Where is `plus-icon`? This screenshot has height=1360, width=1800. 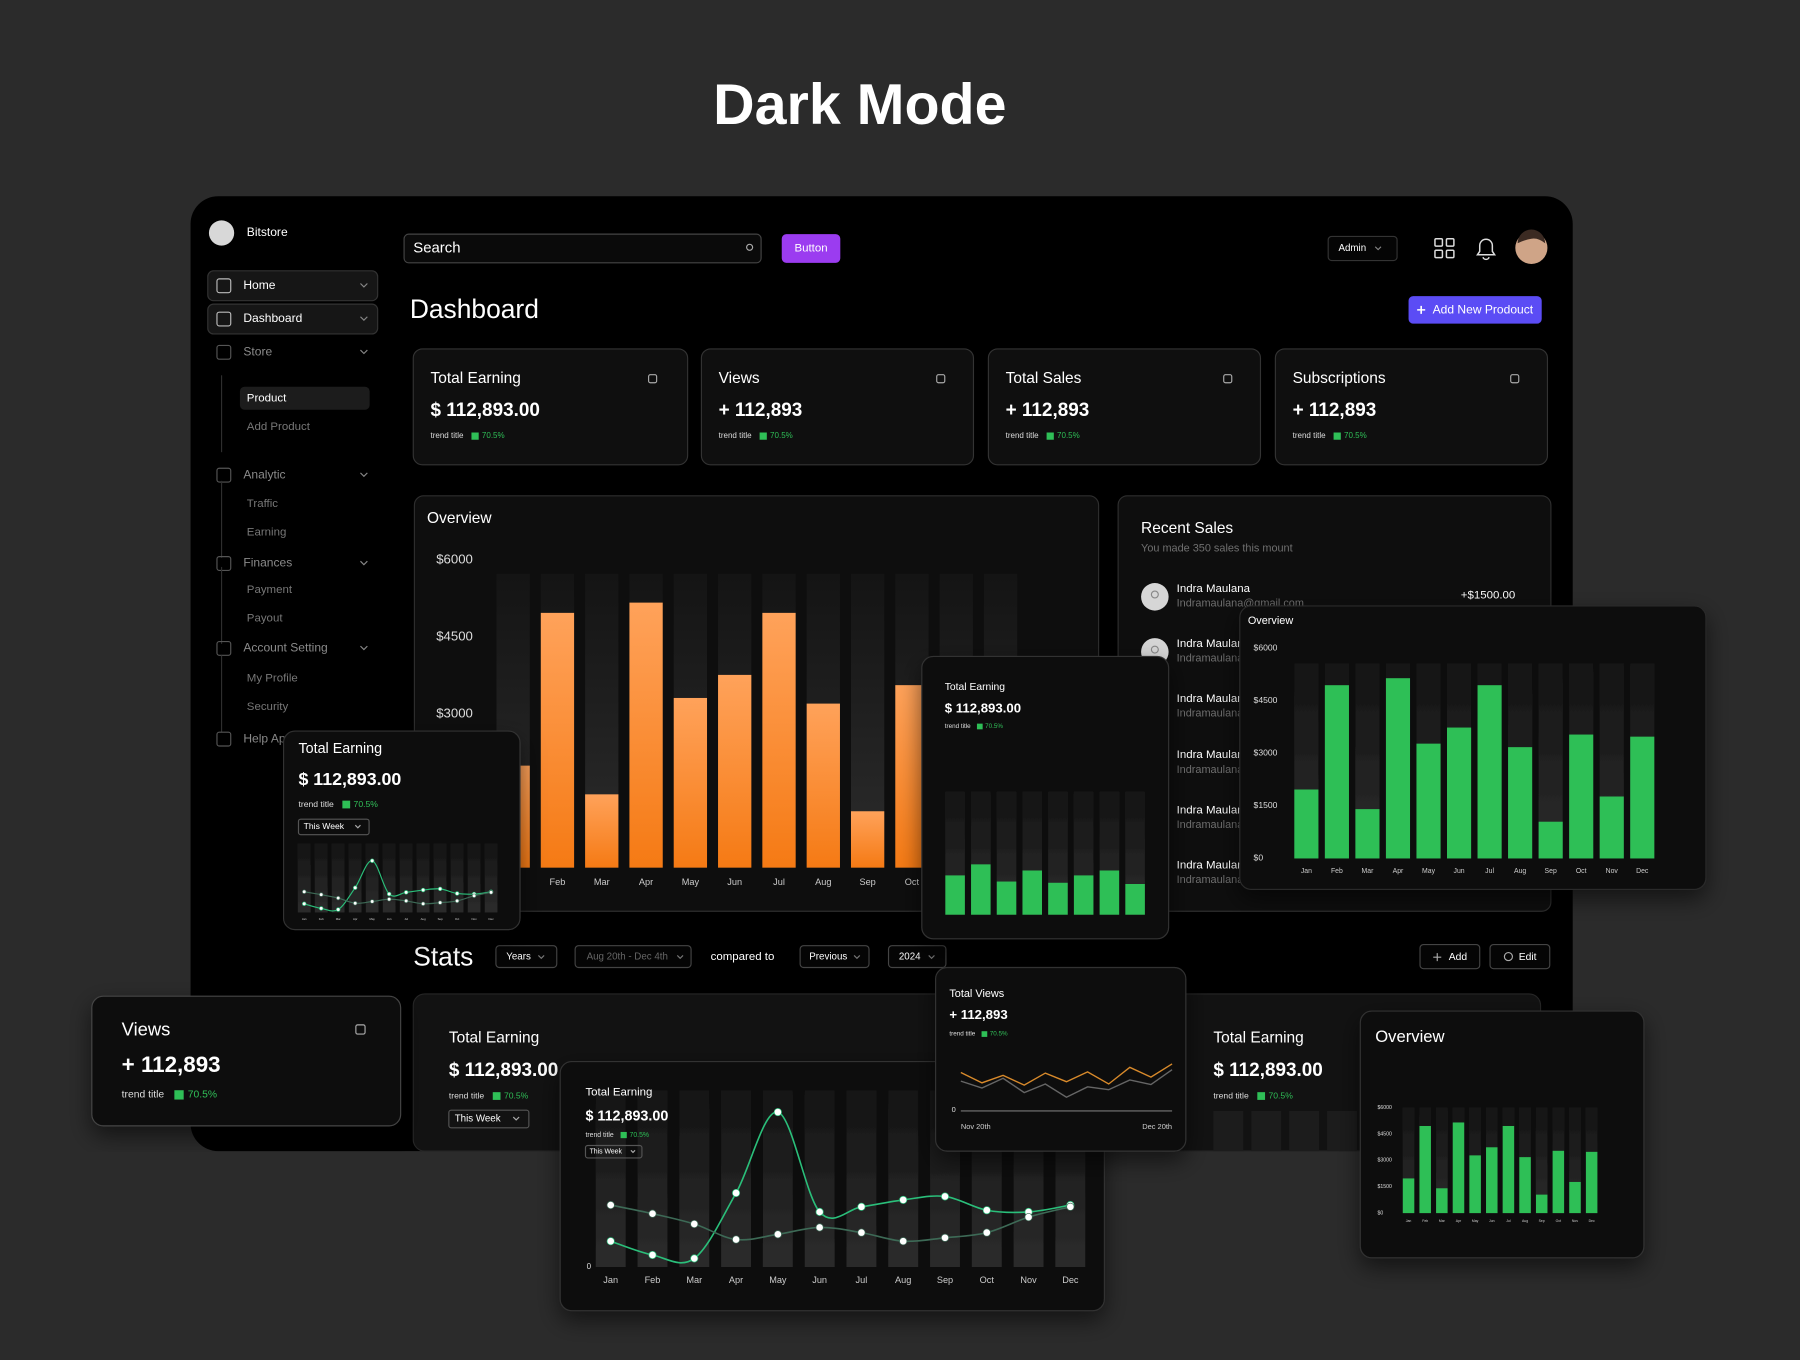
plus-icon is located at coordinates (1437, 957).